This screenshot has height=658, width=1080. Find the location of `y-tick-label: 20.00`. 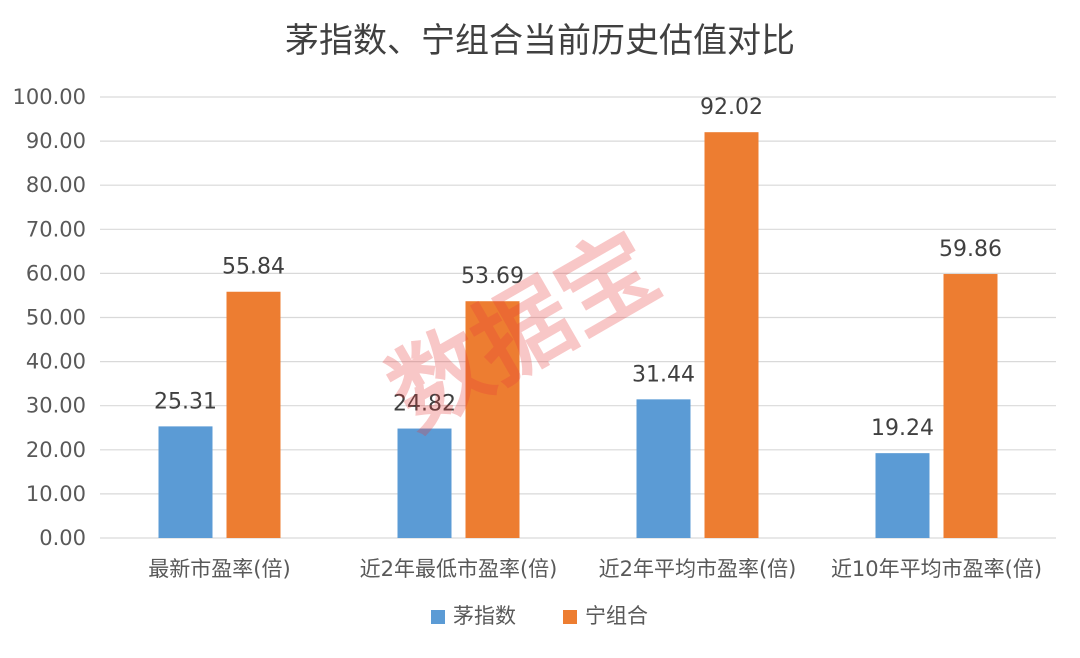

y-tick-label: 20.00 is located at coordinates (56, 450).